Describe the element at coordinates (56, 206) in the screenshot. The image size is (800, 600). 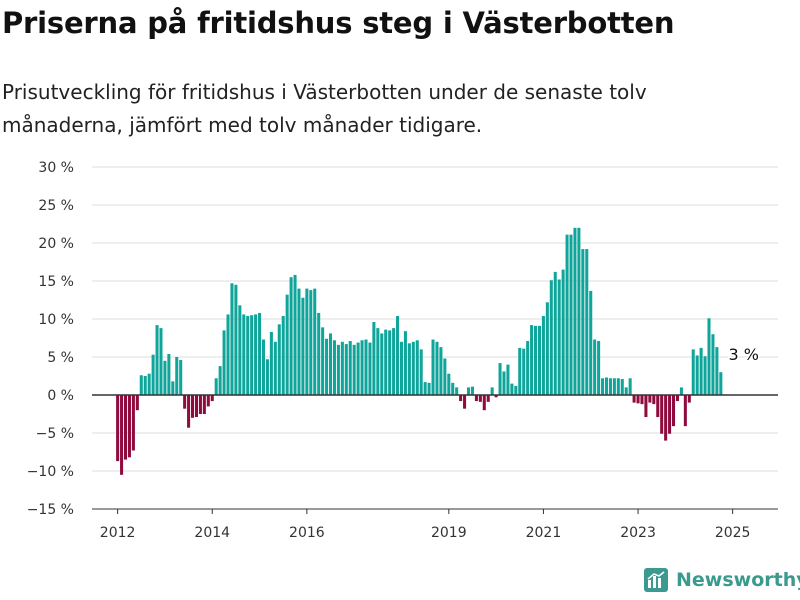
I see `y-tick-label: 25 %` at that location.